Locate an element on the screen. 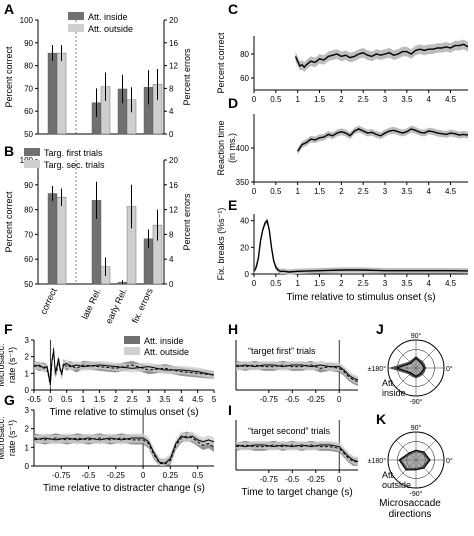 The width and height of the screenshot is (474, 536). xtick-label-I-2: -0.25 is located at coordinates (316, 479).